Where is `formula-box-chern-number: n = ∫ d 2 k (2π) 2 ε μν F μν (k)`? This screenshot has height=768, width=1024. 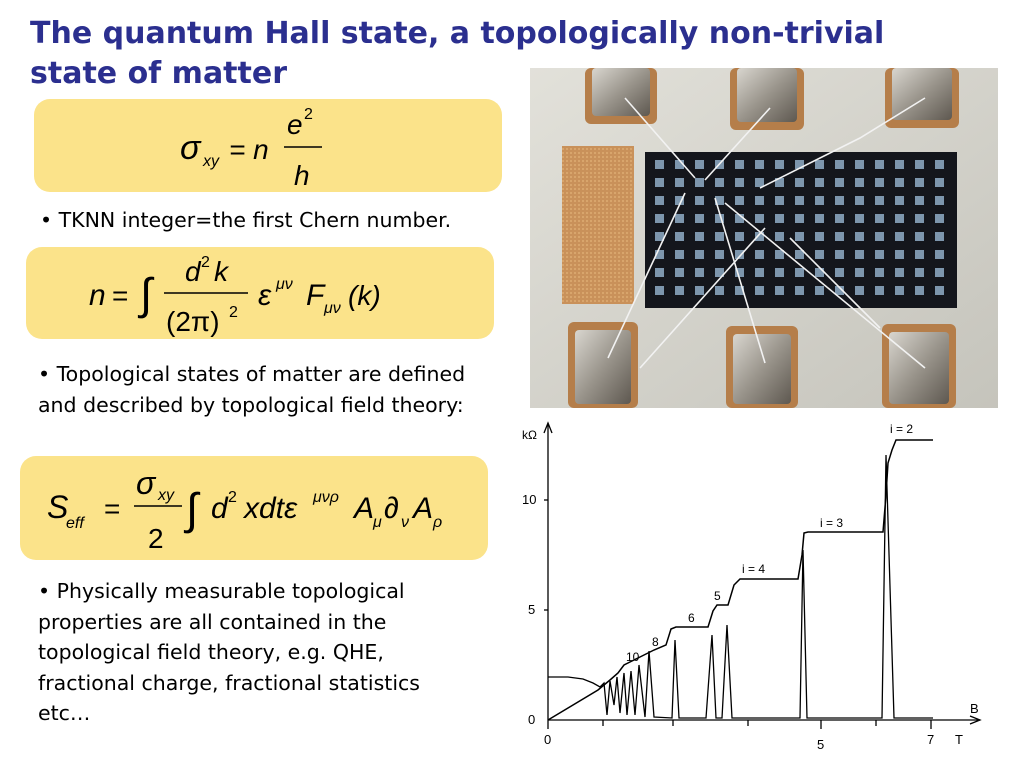 formula-box-chern-number: n = ∫ d 2 k (2π) 2 ε μν F μν (k) is located at coordinates (260, 293).